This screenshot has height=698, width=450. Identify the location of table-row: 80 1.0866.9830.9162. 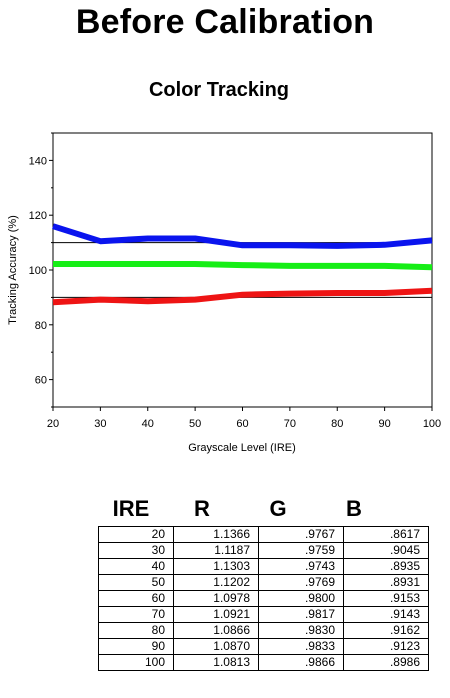
(263, 630).